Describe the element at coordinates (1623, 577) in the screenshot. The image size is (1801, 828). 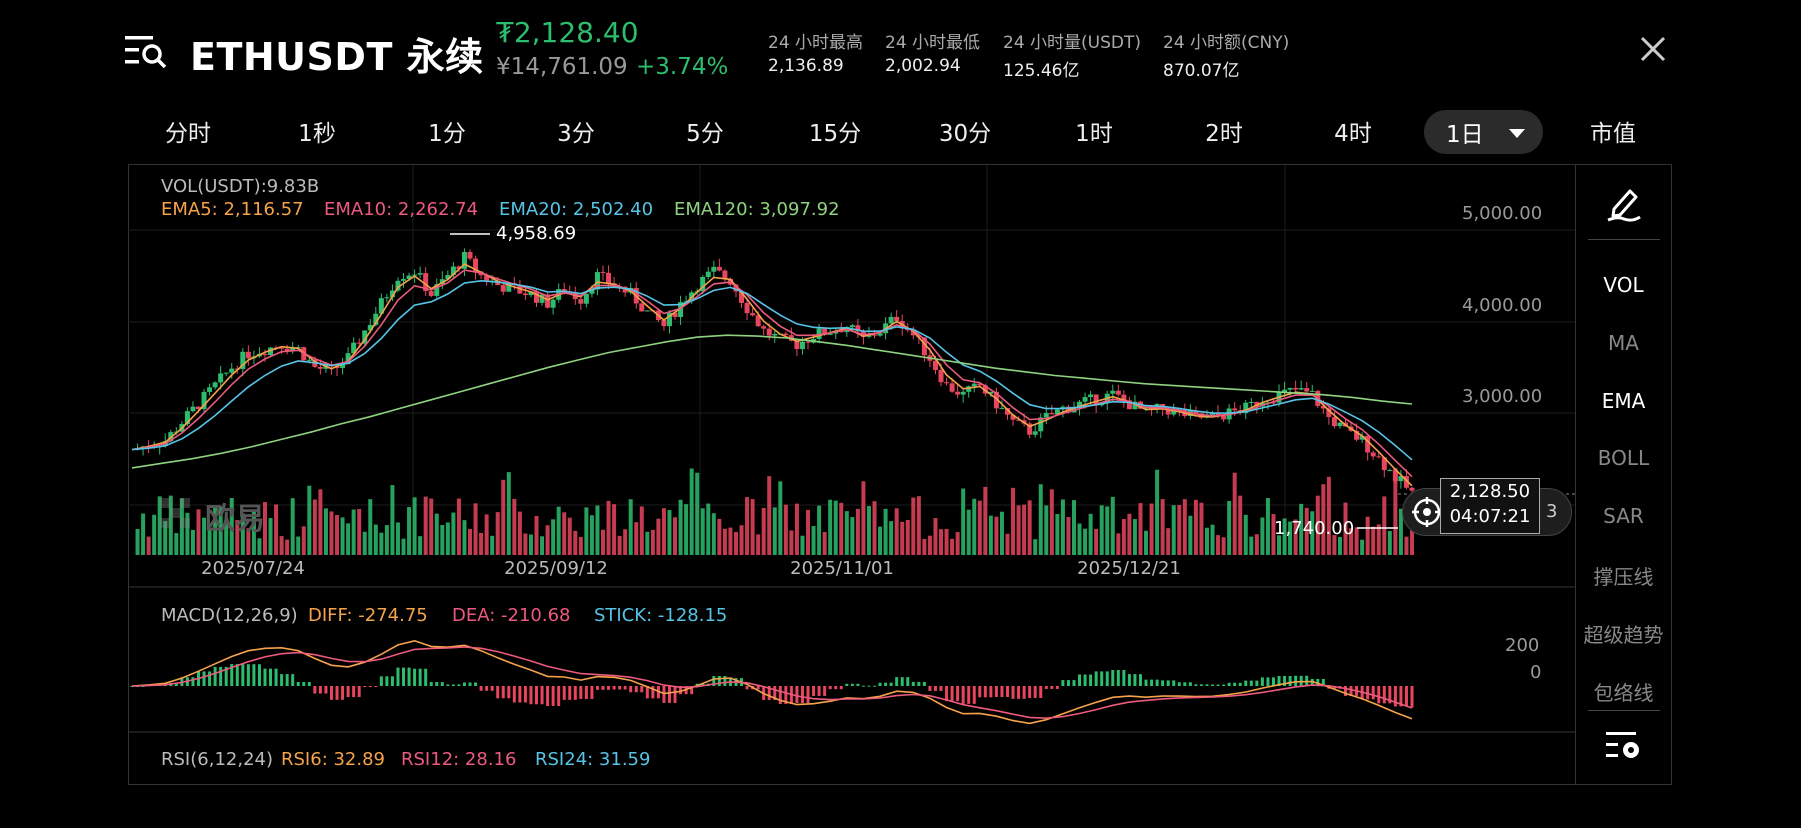
I see `sidebar-item-support-resistance: 撑压线` at that location.